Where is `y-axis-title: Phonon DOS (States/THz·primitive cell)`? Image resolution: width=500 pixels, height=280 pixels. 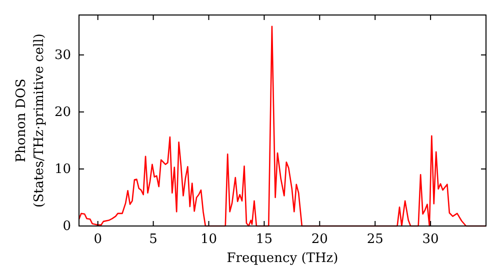 y-axis-title: Phonon DOS (States/THz·primitive cell) is located at coordinates (30, 120).